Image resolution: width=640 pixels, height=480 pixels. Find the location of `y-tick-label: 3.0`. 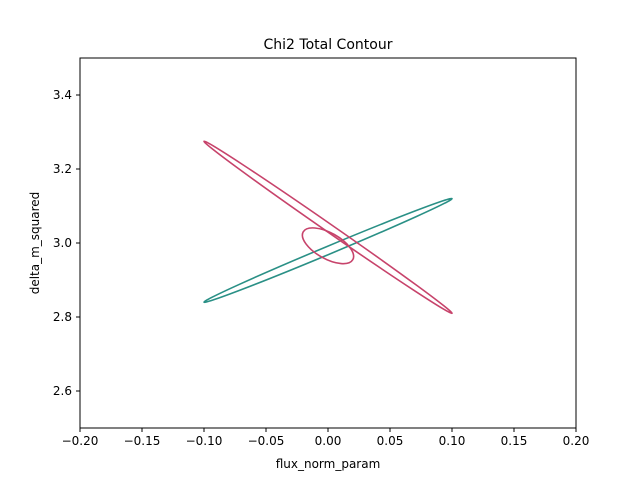

y-tick-label: 3.0 is located at coordinates (62, 243).